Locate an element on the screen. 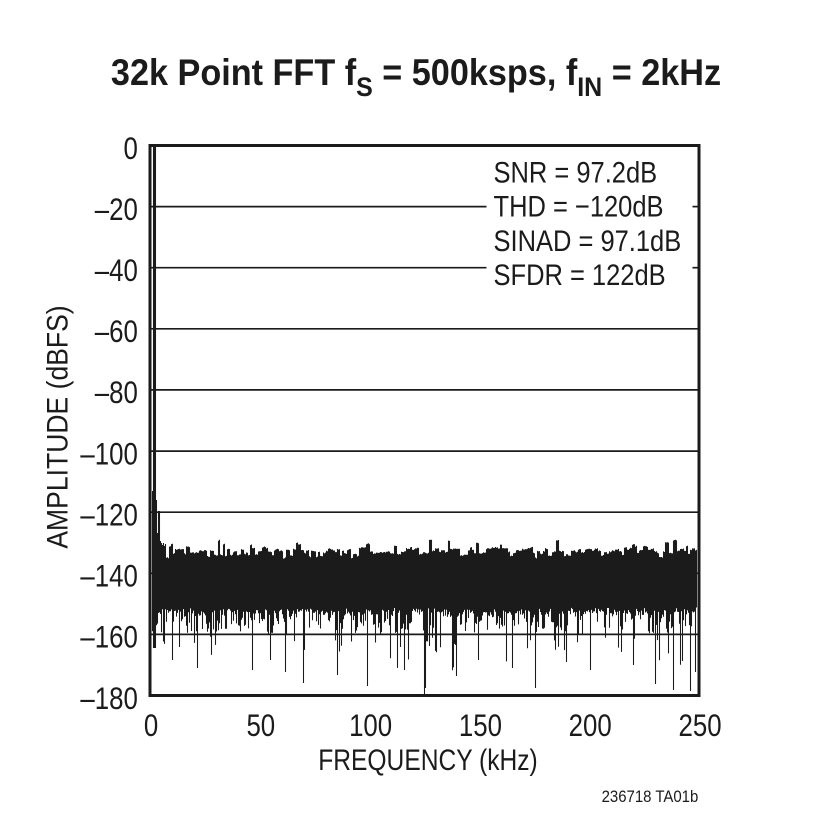 This screenshot has width=815, height=840. svg-text: –20 is located at coordinates (116, 210).